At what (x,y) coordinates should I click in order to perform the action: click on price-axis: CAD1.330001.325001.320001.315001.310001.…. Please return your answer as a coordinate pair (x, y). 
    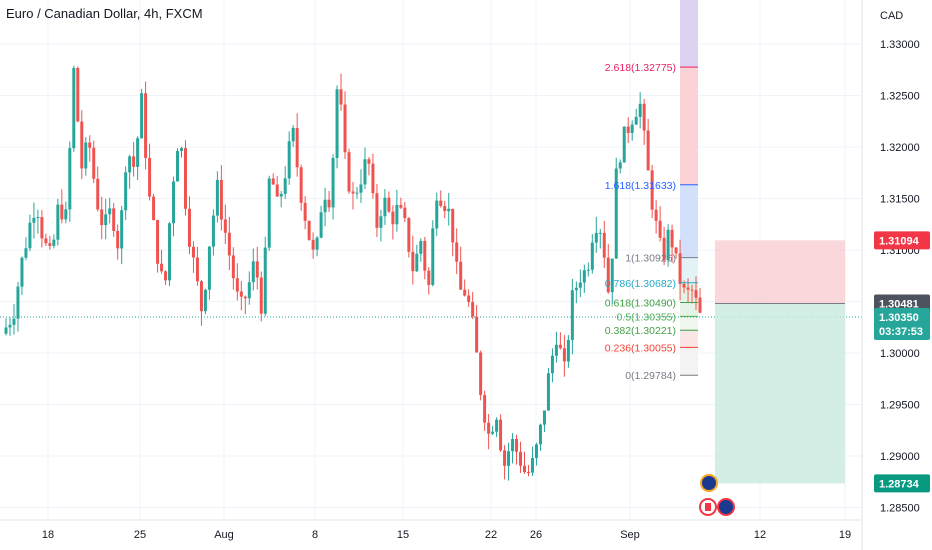
    Looking at the image, I should click on (895, 275).